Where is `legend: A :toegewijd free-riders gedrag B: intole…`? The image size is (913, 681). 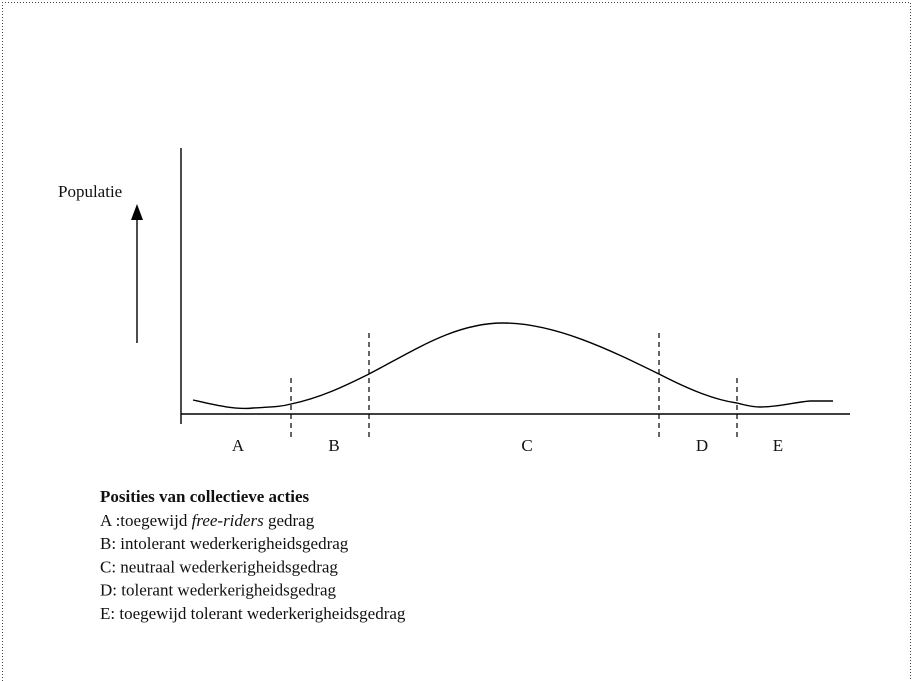 legend: A :toegewijd free-riders gedrag B: intole… is located at coordinates (253, 567).